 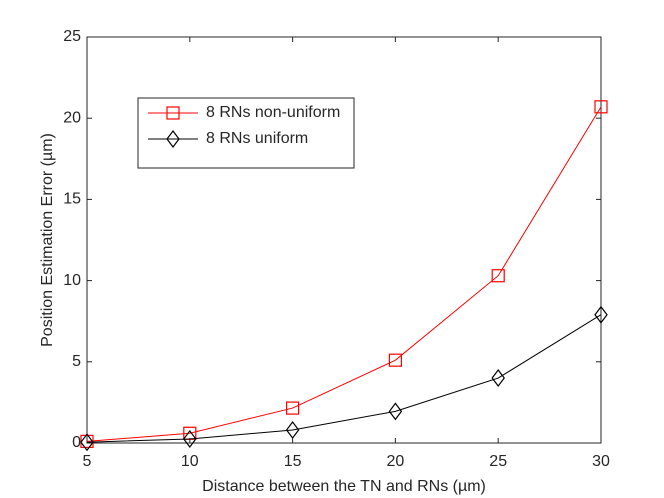 I want to click on y-tick-label: 10, so click(x=72, y=280).